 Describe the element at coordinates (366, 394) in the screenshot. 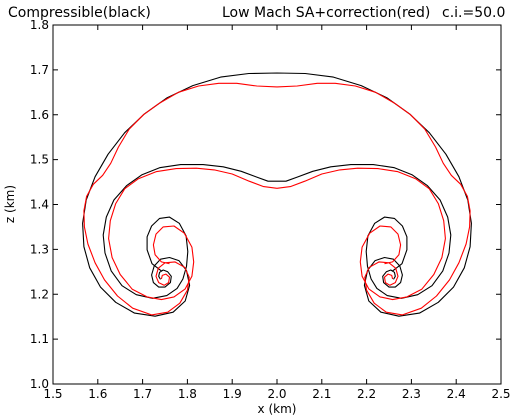

I see `x-tick-label: 2.2` at that location.